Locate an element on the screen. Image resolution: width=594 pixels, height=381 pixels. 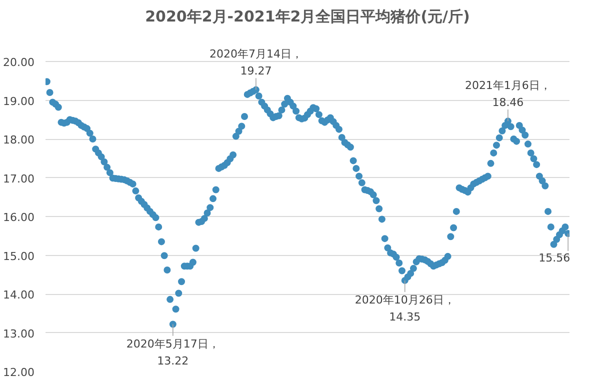
annotation: 2020年7月14日， 19.27 is located at coordinates (255, 62).